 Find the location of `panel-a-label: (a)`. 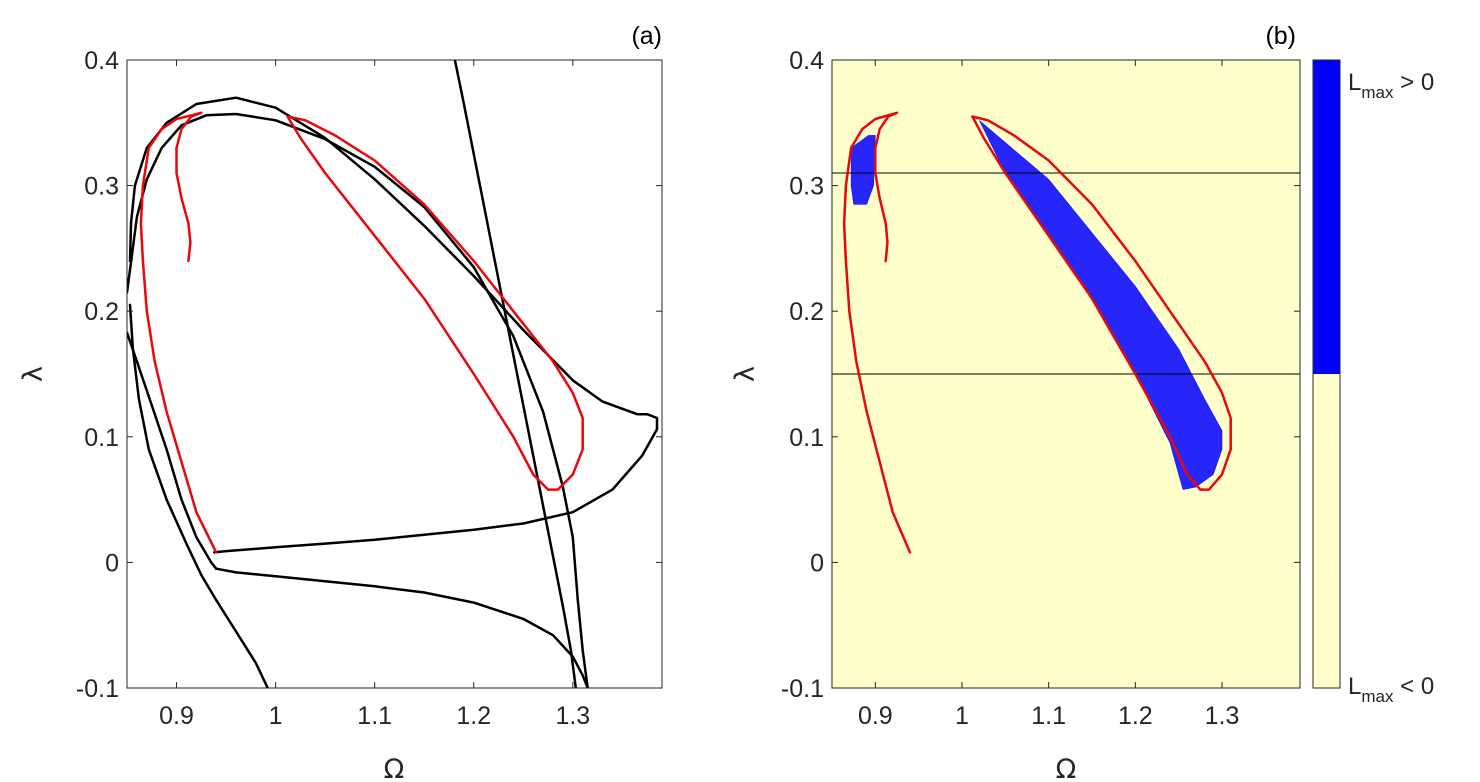

panel-a-label: (a) is located at coordinates (646, 36).